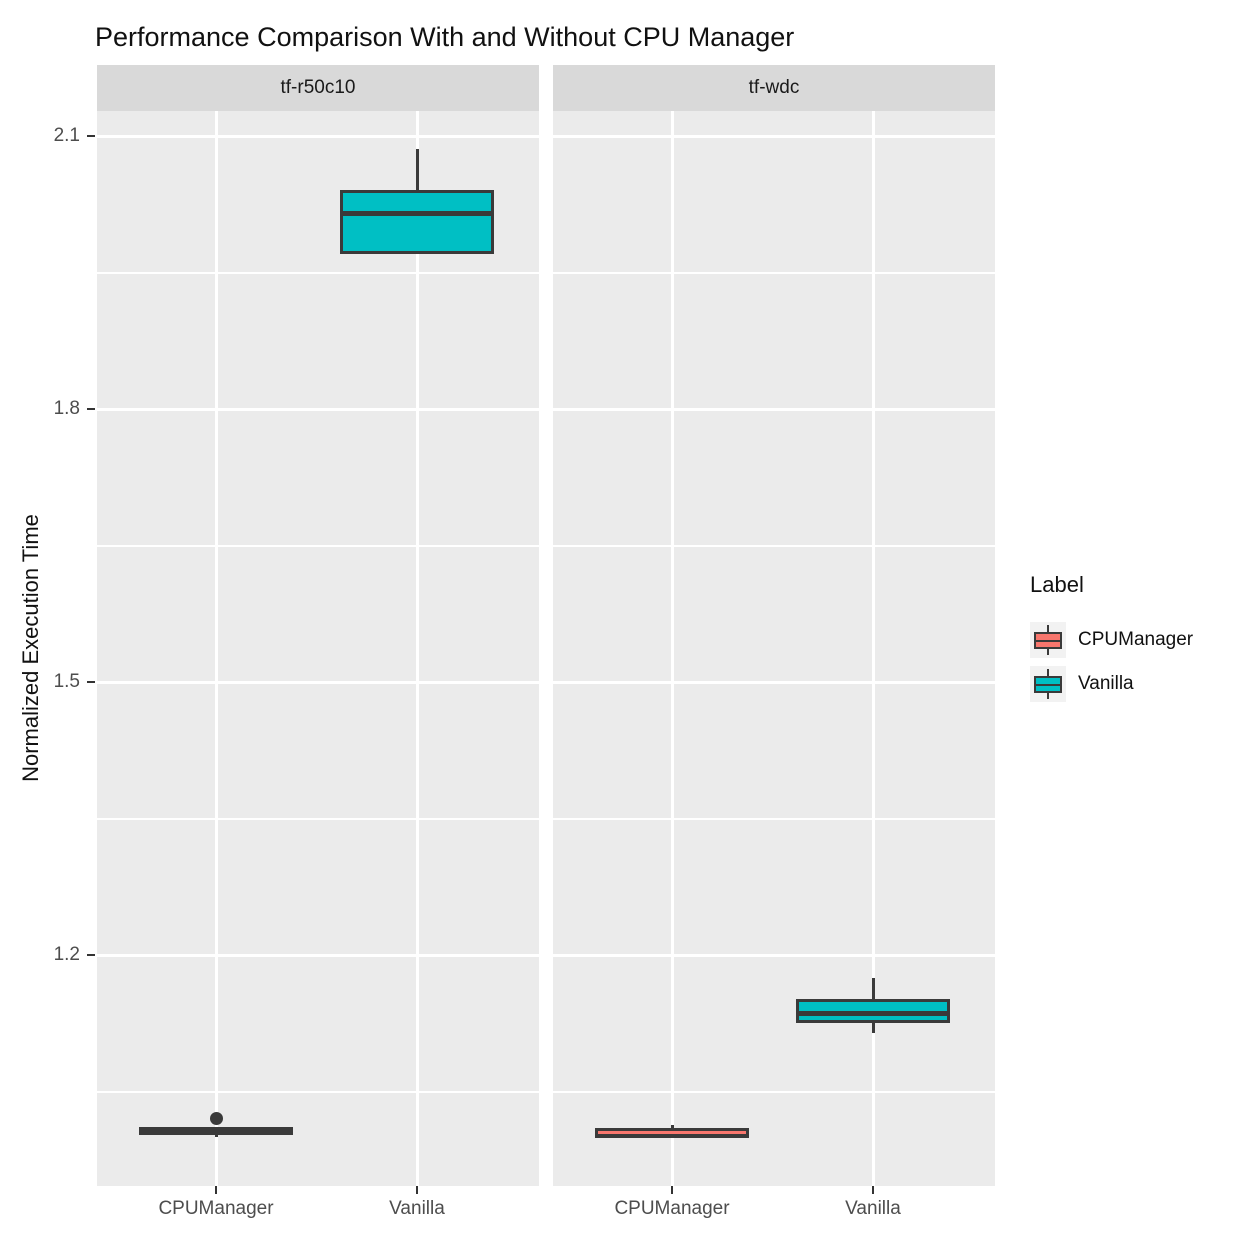 The width and height of the screenshot is (1238, 1242). I want to click on boxplot-tf-wdc-CPUManager, so click(672, 1132).